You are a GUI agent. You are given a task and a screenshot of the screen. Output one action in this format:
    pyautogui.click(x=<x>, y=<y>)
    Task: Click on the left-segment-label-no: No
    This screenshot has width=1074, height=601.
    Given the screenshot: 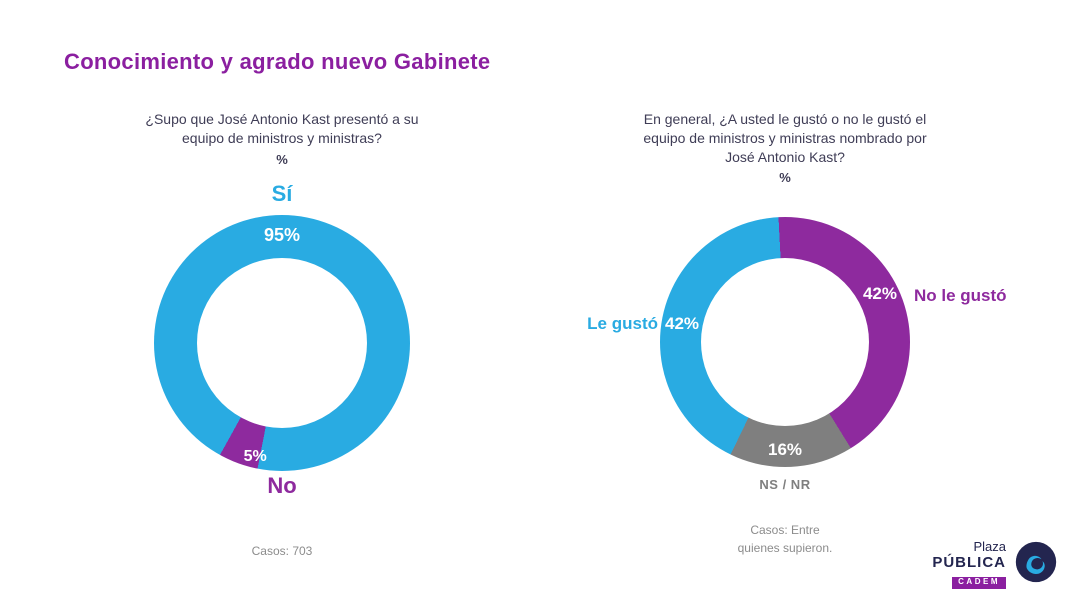 What is the action you would take?
    pyautogui.click(x=282, y=485)
    